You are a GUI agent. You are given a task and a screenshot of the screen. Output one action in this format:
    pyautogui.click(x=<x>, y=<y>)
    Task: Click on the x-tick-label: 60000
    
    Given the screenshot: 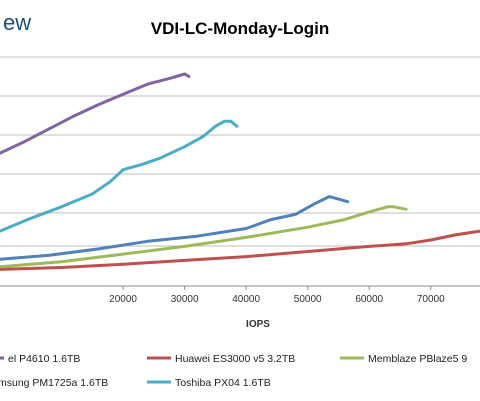 What is the action you would take?
    pyautogui.click(x=369, y=299)
    